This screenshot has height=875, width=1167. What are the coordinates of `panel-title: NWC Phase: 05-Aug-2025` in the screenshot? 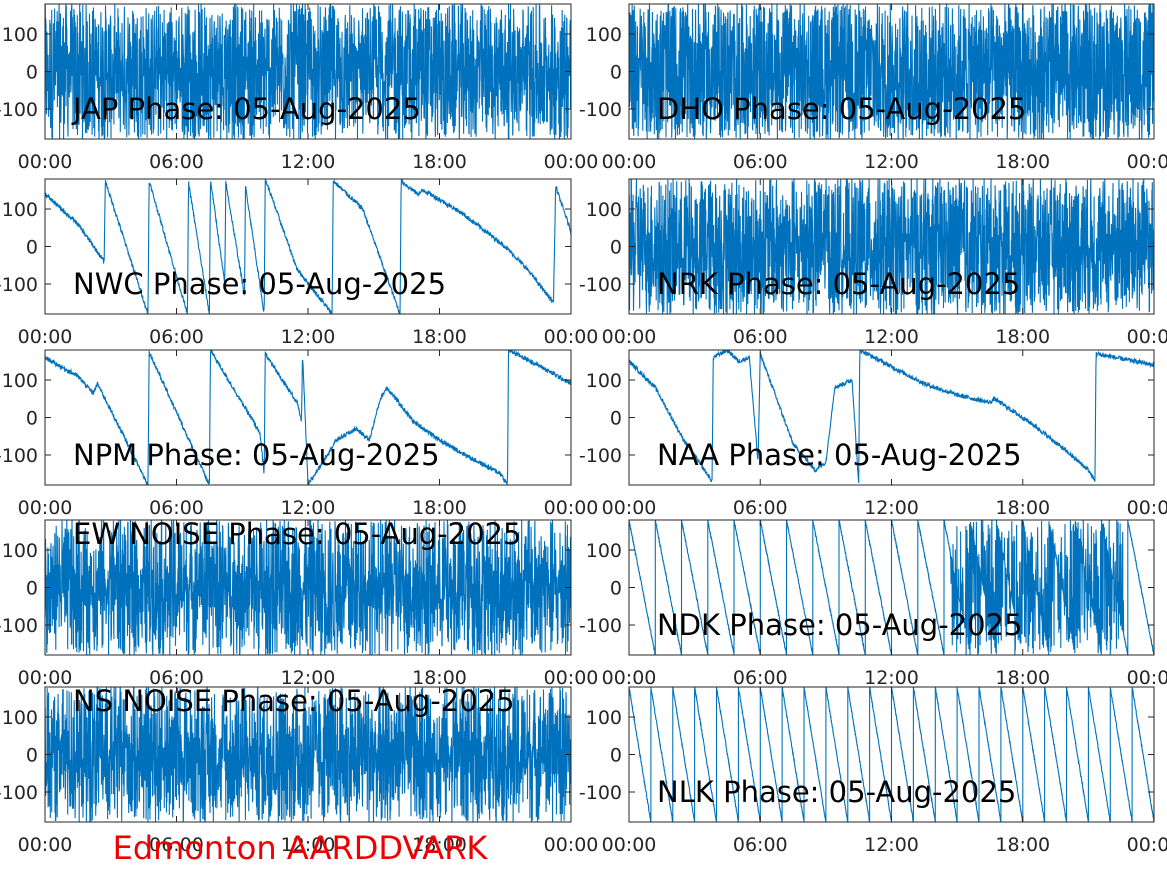 It's located at (259, 284).